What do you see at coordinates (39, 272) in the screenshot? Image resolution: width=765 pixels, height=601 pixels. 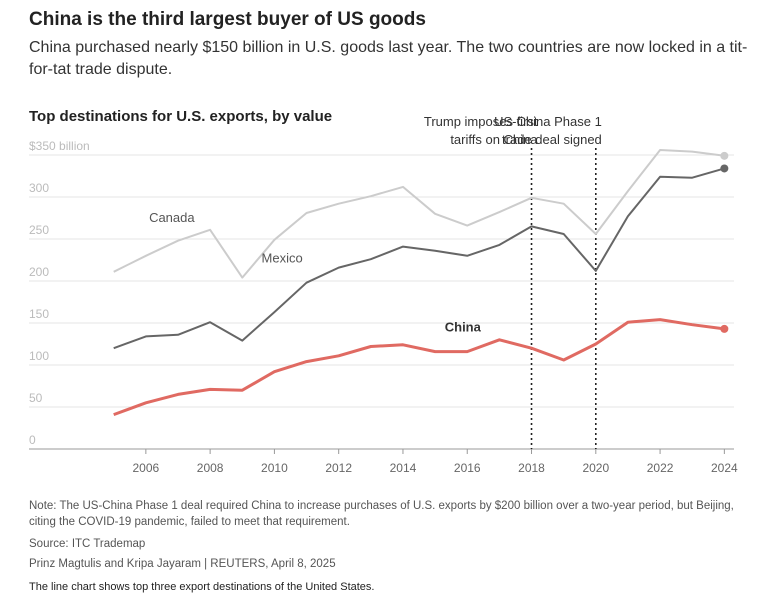 I see `y-tick-label: 200` at bounding box center [39, 272].